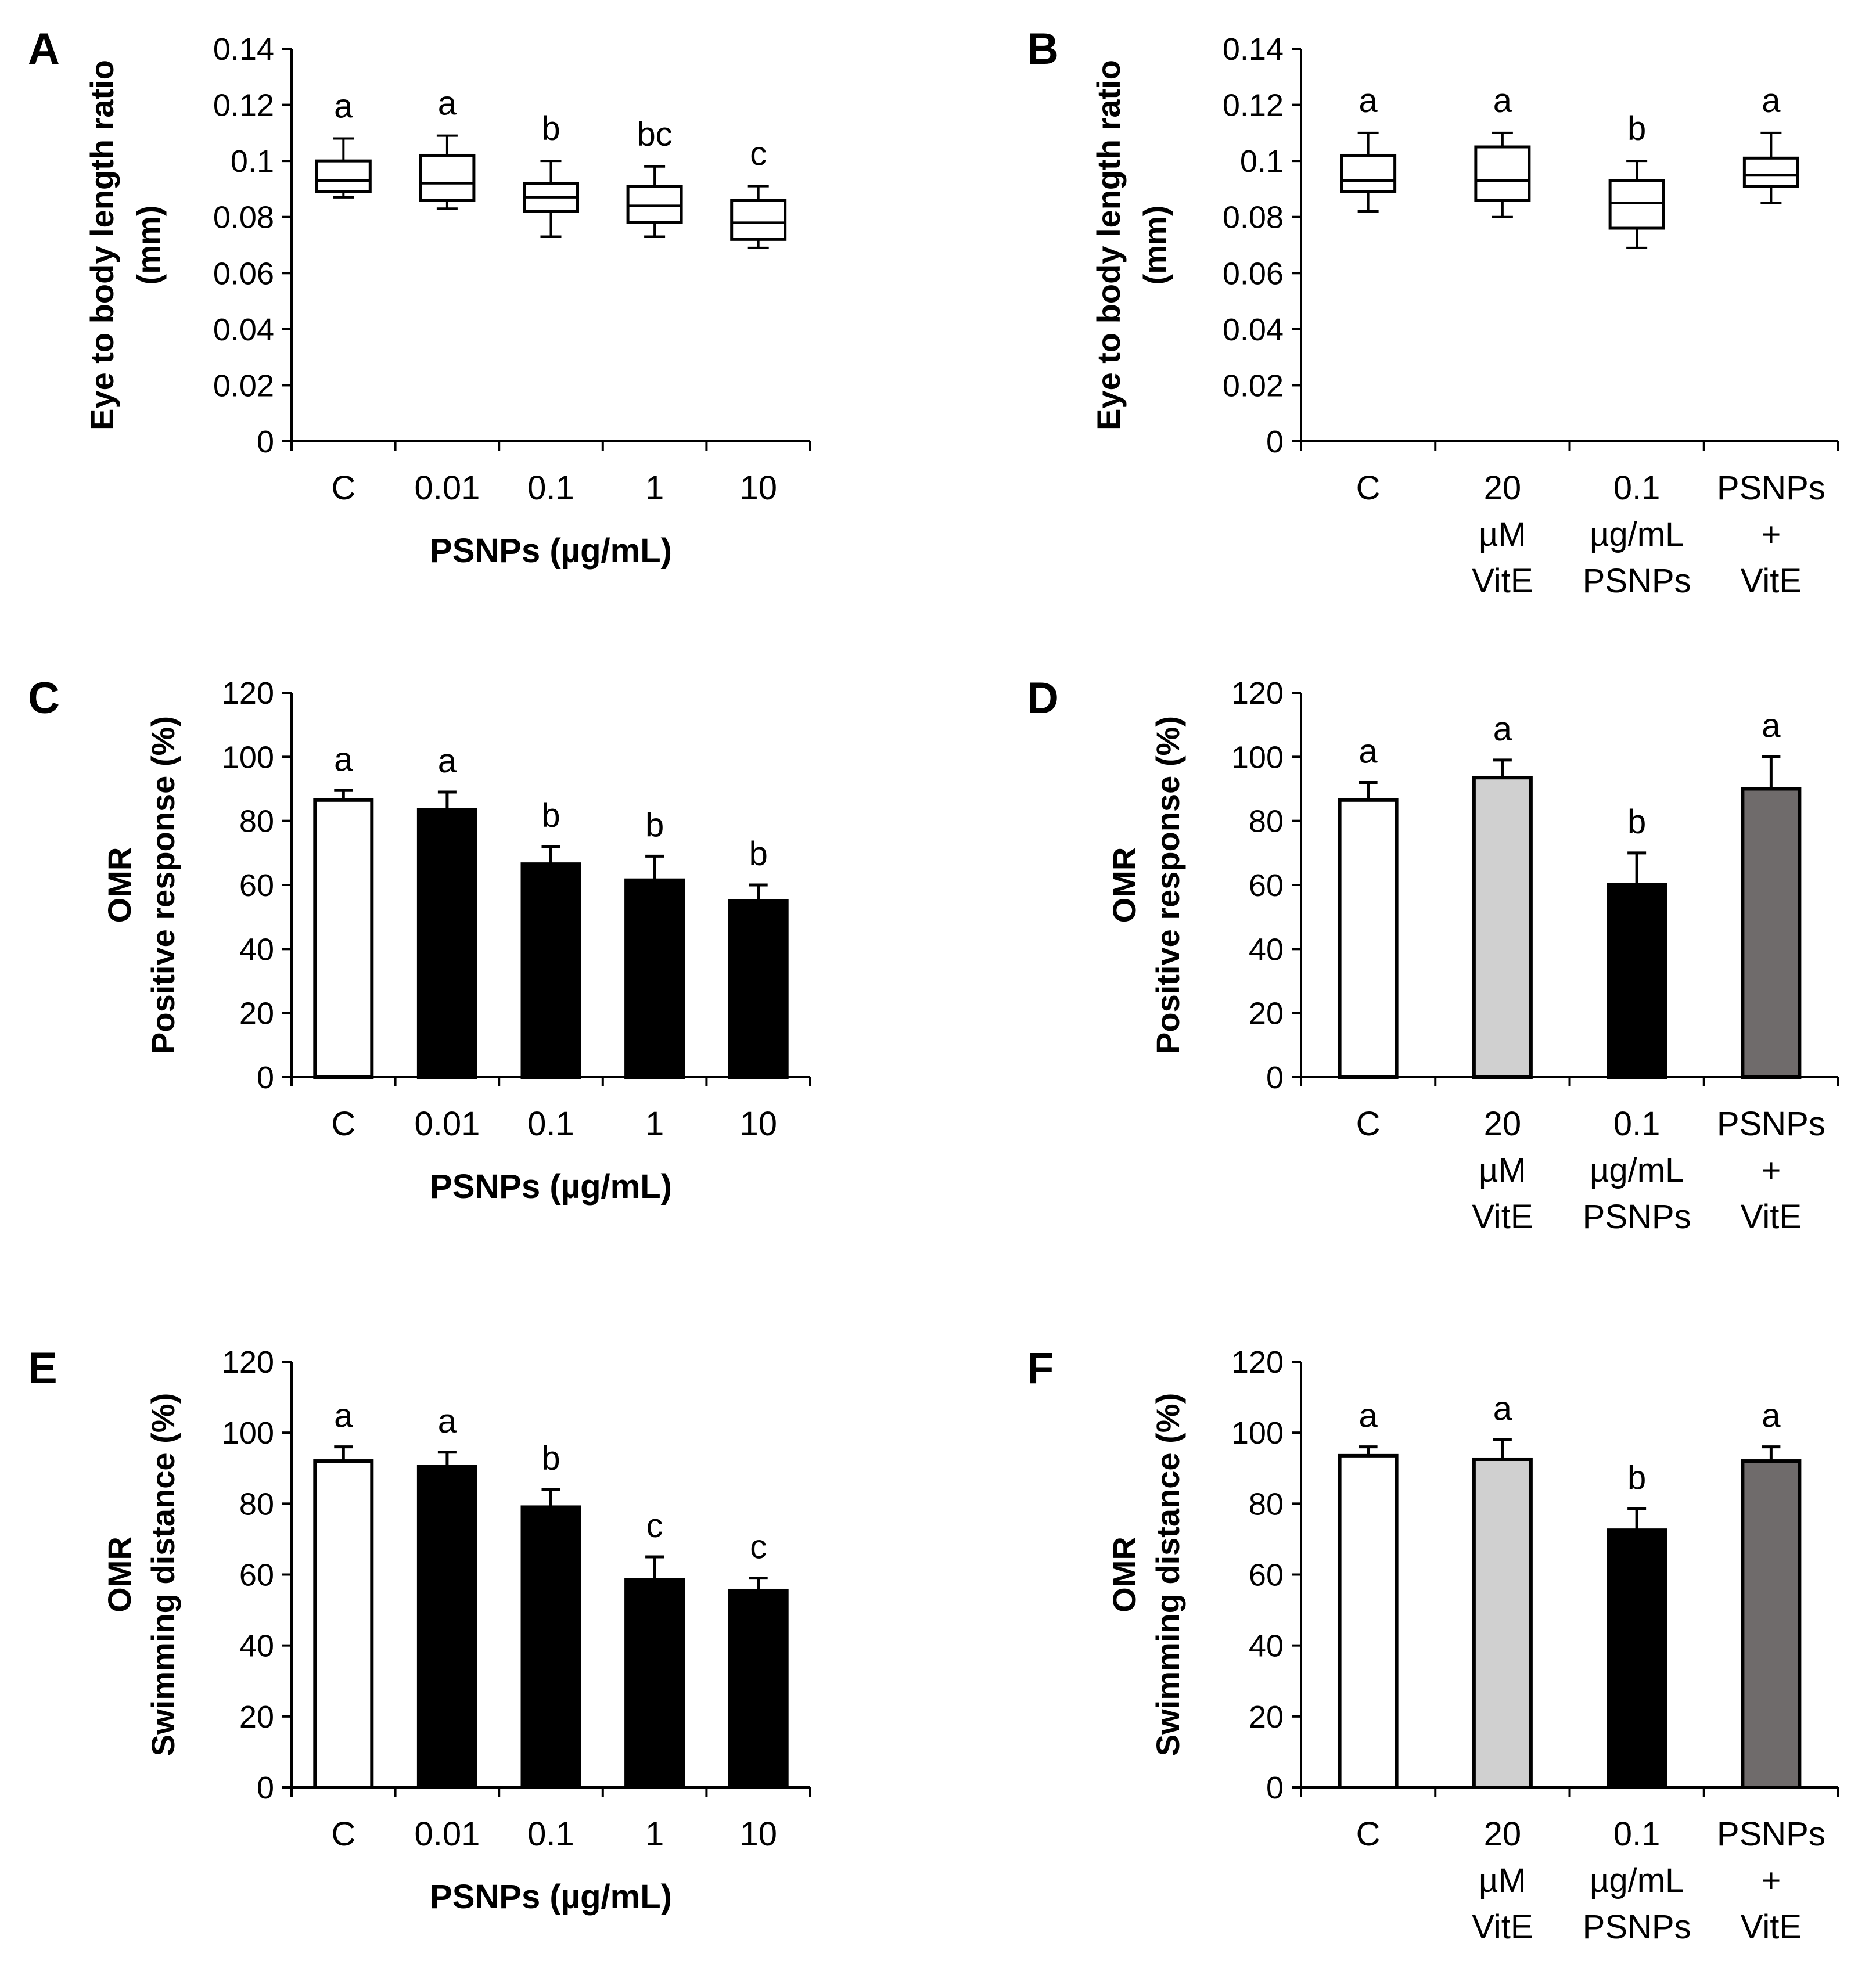 The width and height of the screenshot is (1876, 1979). What do you see at coordinates (1155, 245) in the screenshot?
I see `y-axis-title: (mm)` at bounding box center [1155, 245].